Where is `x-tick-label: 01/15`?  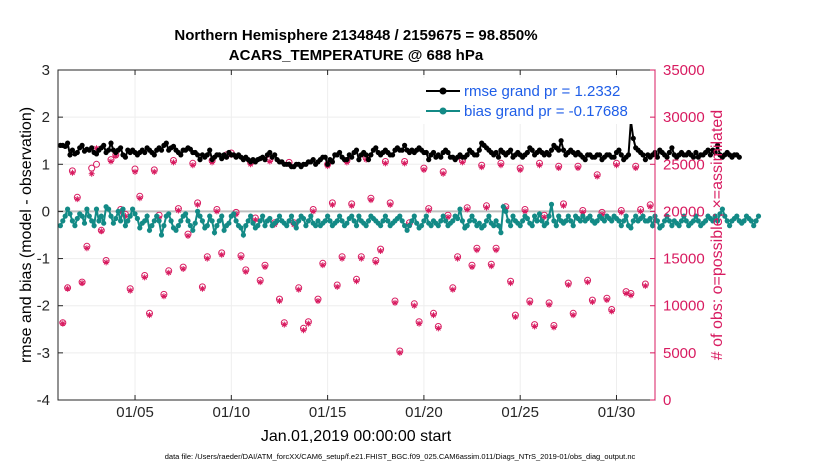 x-tick-label: 01/15 is located at coordinates (328, 412).